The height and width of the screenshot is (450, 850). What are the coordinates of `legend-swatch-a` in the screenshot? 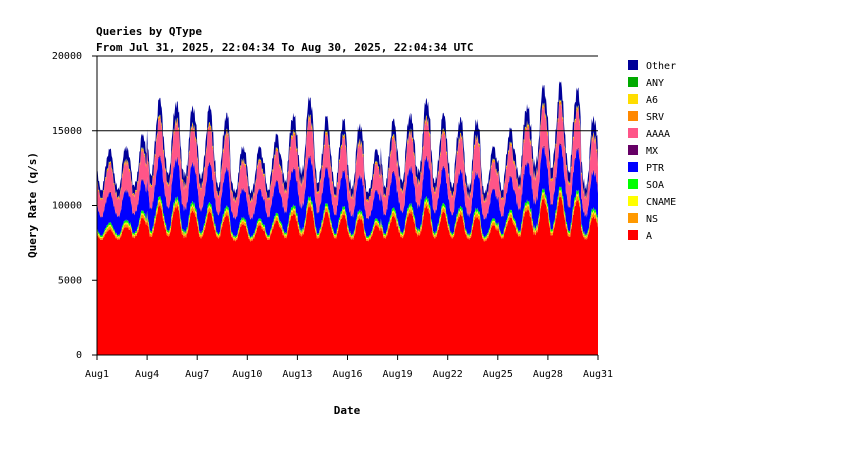 It's located at (633, 235).